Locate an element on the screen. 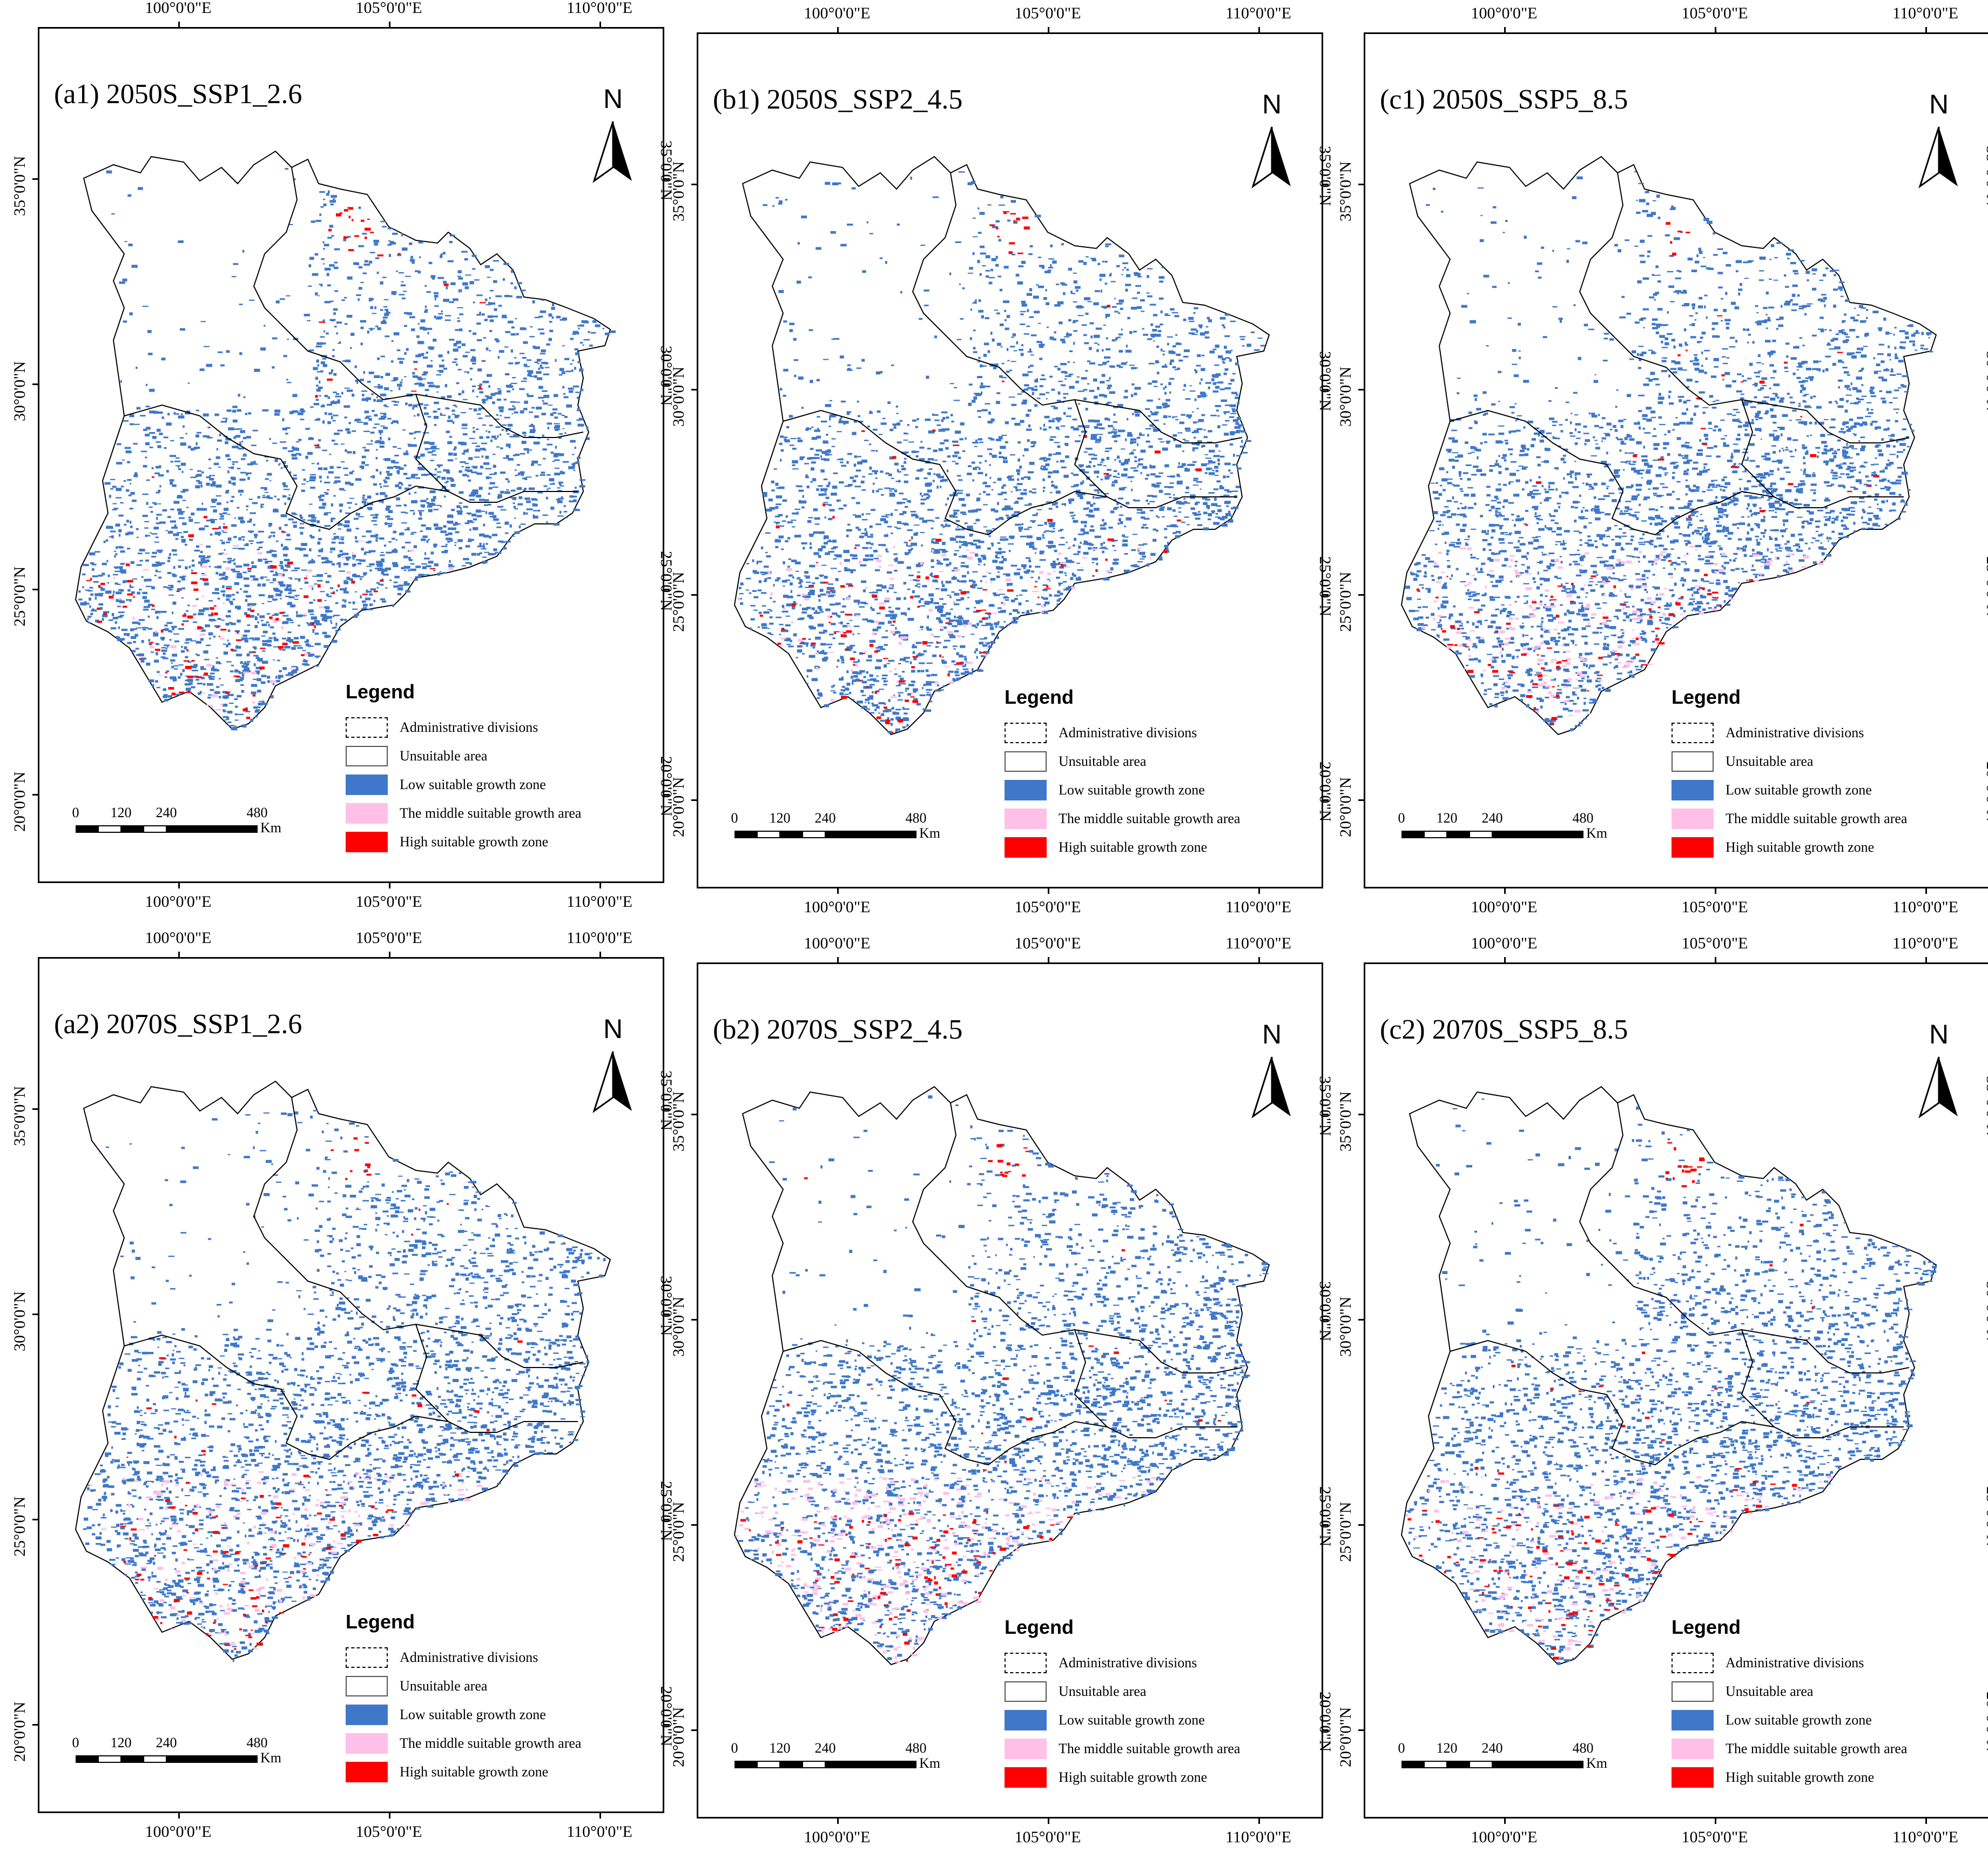 The image size is (1988, 1852). low-suitable-cells is located at coordinates (1671, 1381).